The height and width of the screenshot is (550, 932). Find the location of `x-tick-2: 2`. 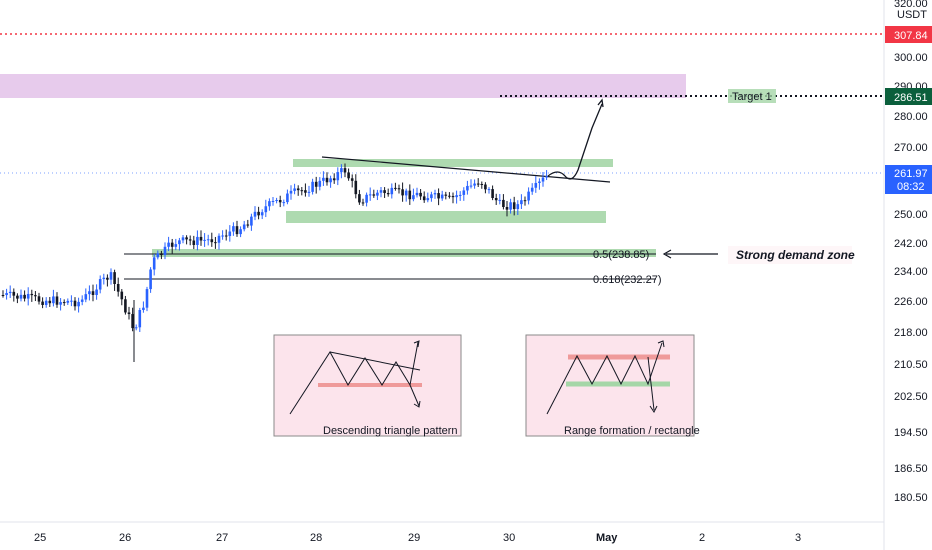

x-tick-2: 2 is located at coordinates (702, 538).